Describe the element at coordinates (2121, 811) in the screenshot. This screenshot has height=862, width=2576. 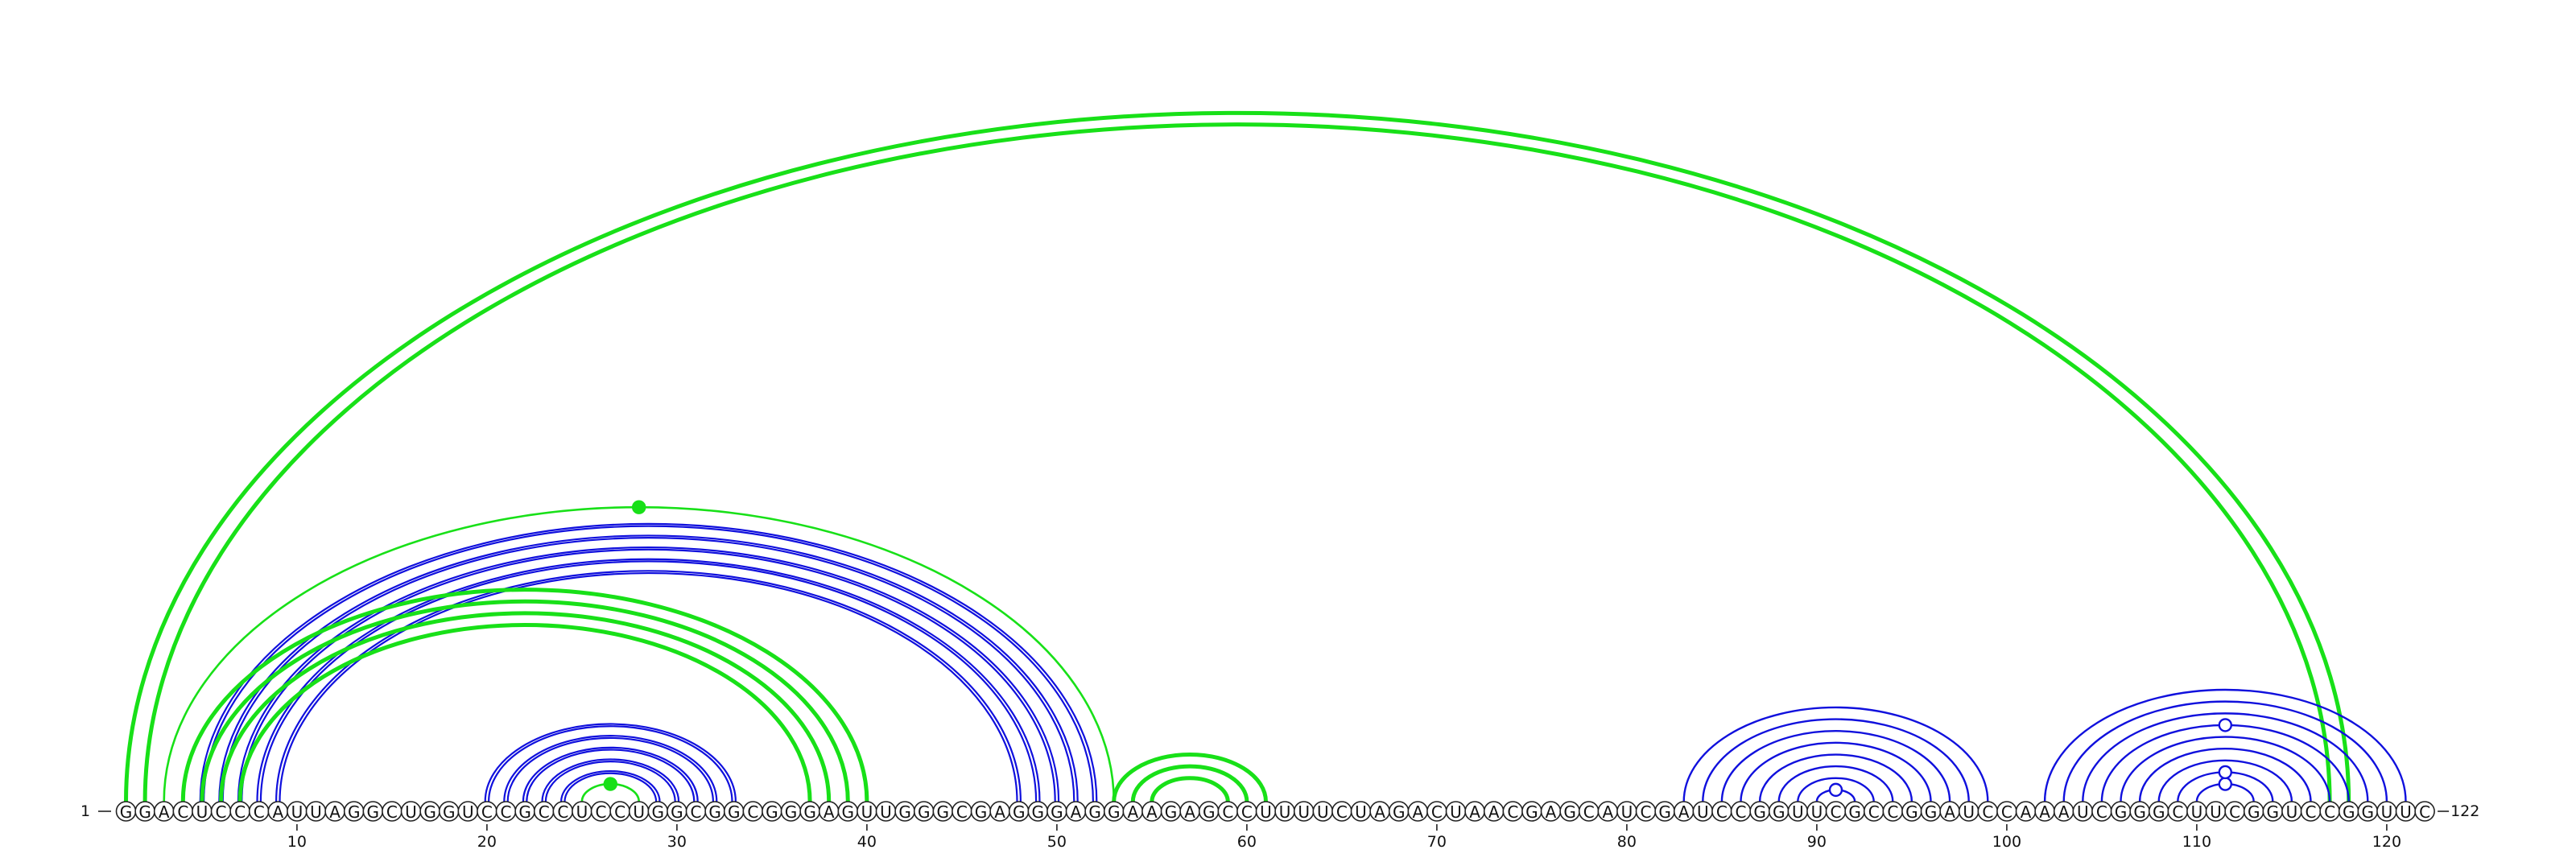
I see `nucleotide-106: G` at that location.